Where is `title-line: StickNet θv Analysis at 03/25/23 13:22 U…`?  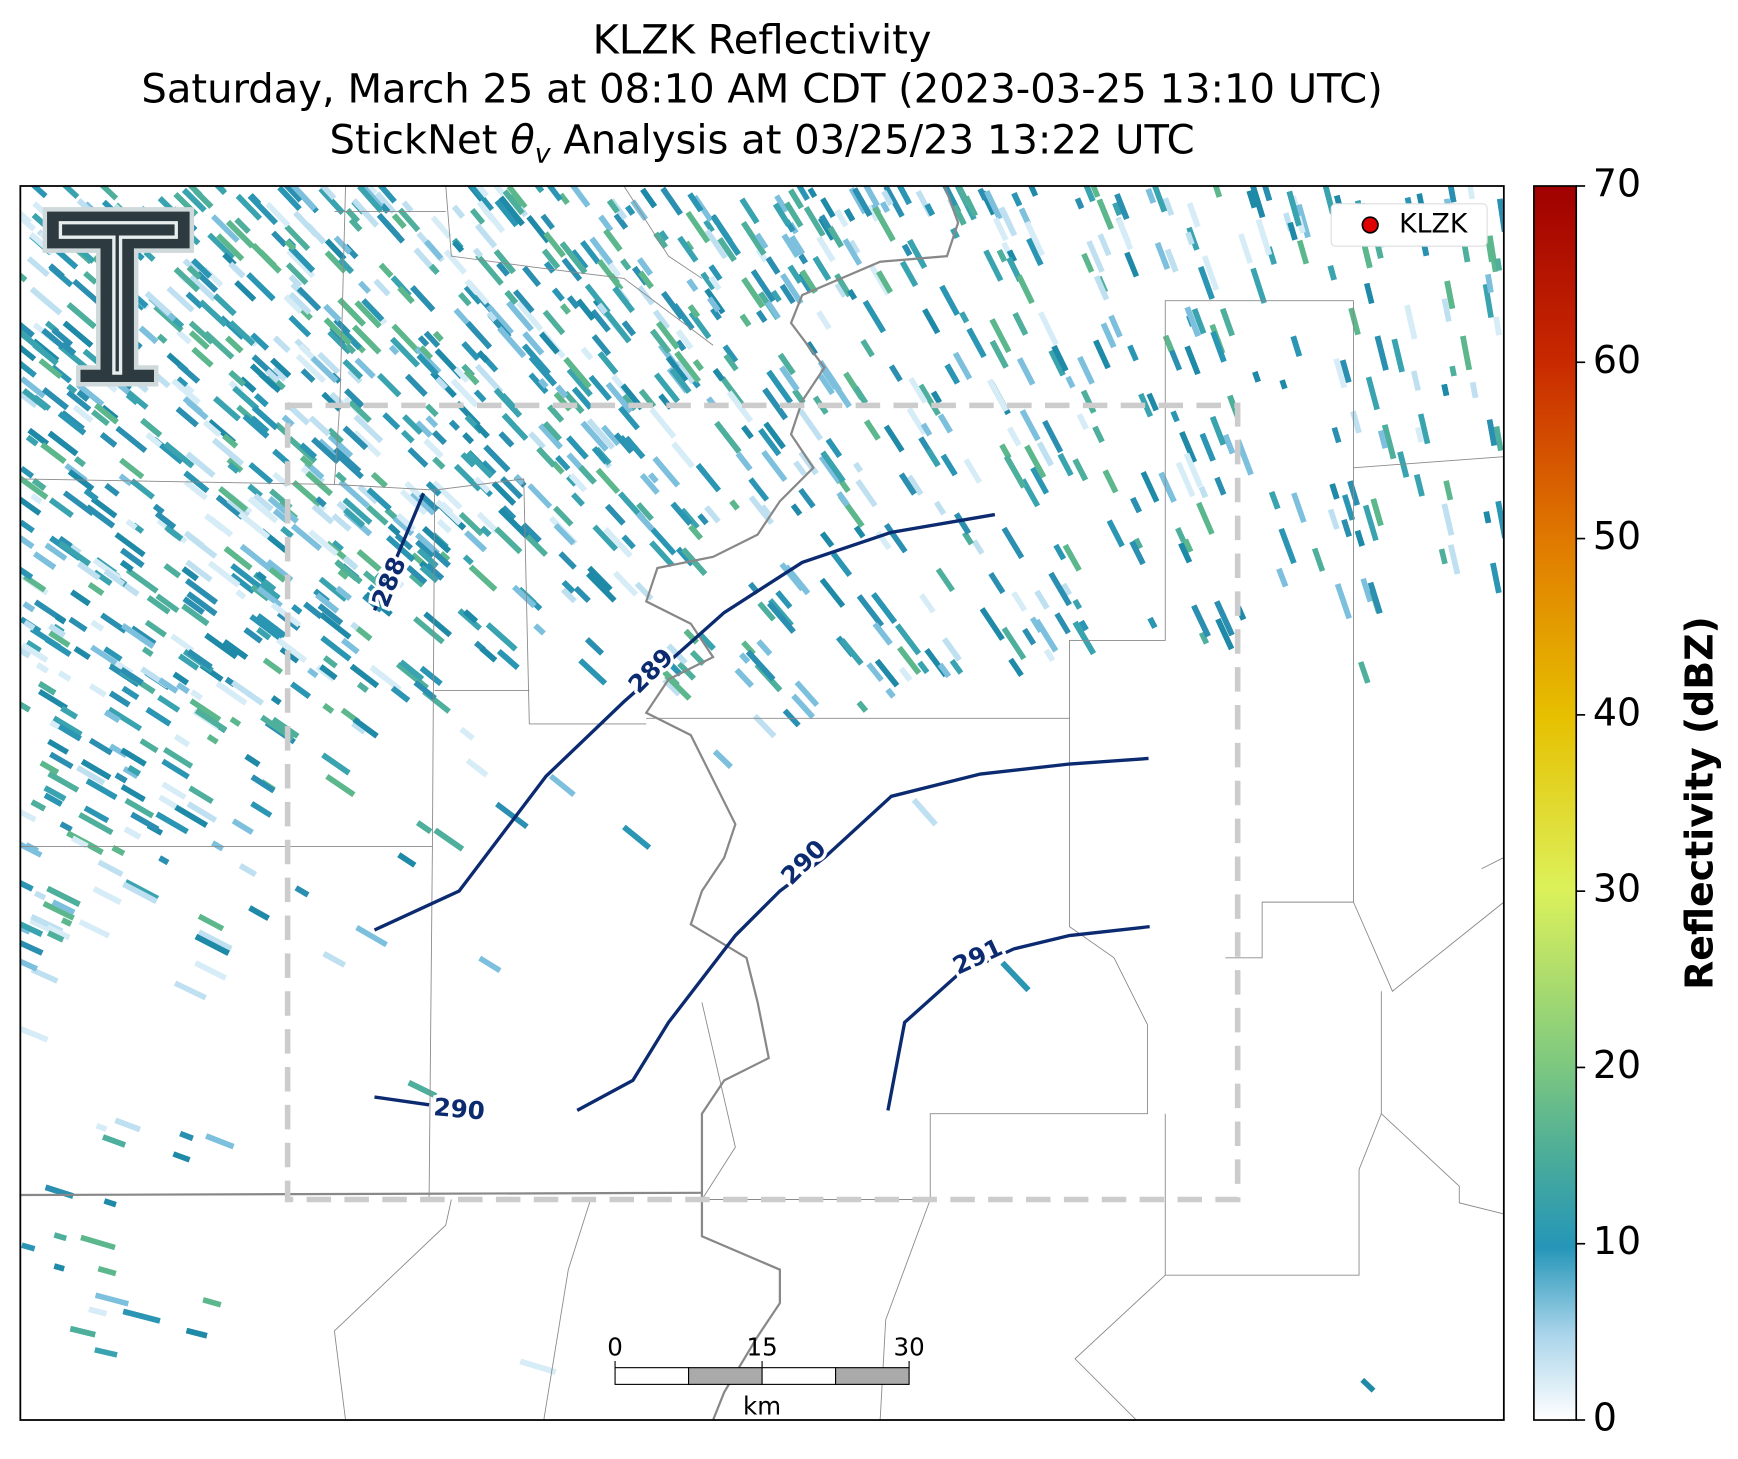
title-line: StickNet θv Analysis at 03/25/23 13:22 U… is located at coordinates (762, 144).